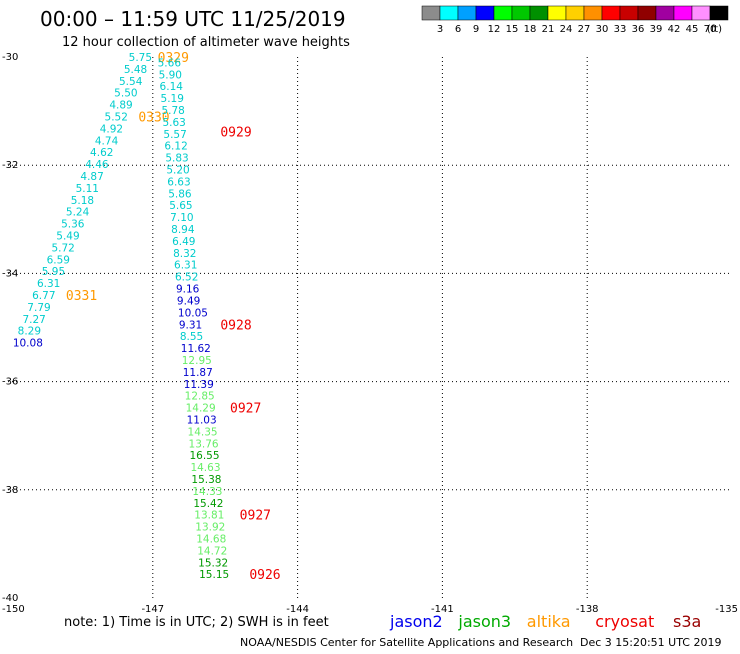 Image resolution: width=740 pixels, height=654 pixels. I want to click on swh-value-label: 7.10, so click(181, 218).